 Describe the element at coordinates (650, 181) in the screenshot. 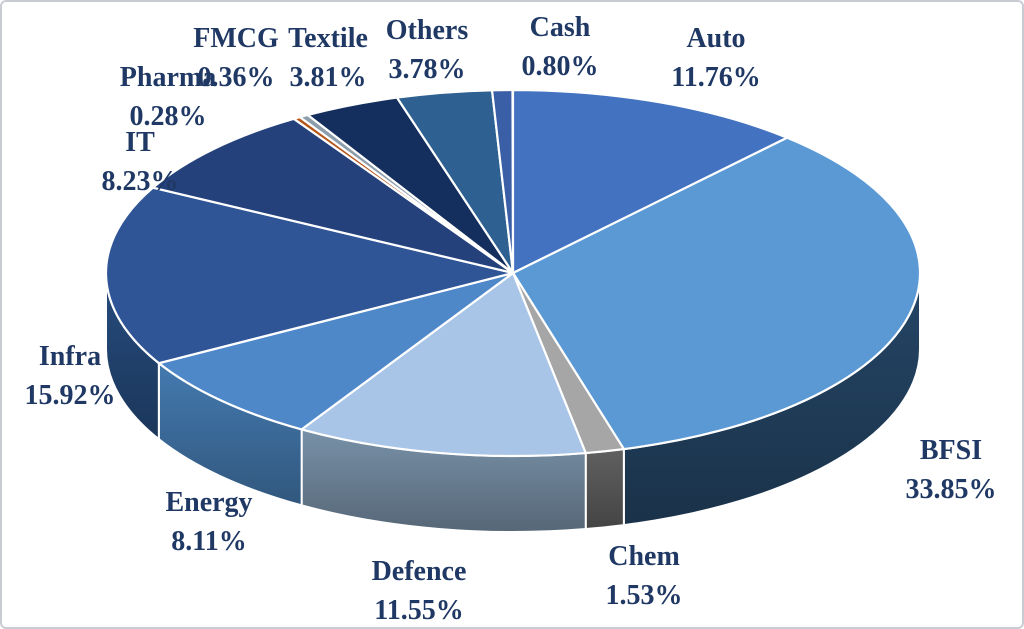

I see `pie-slice-auto` at that location.